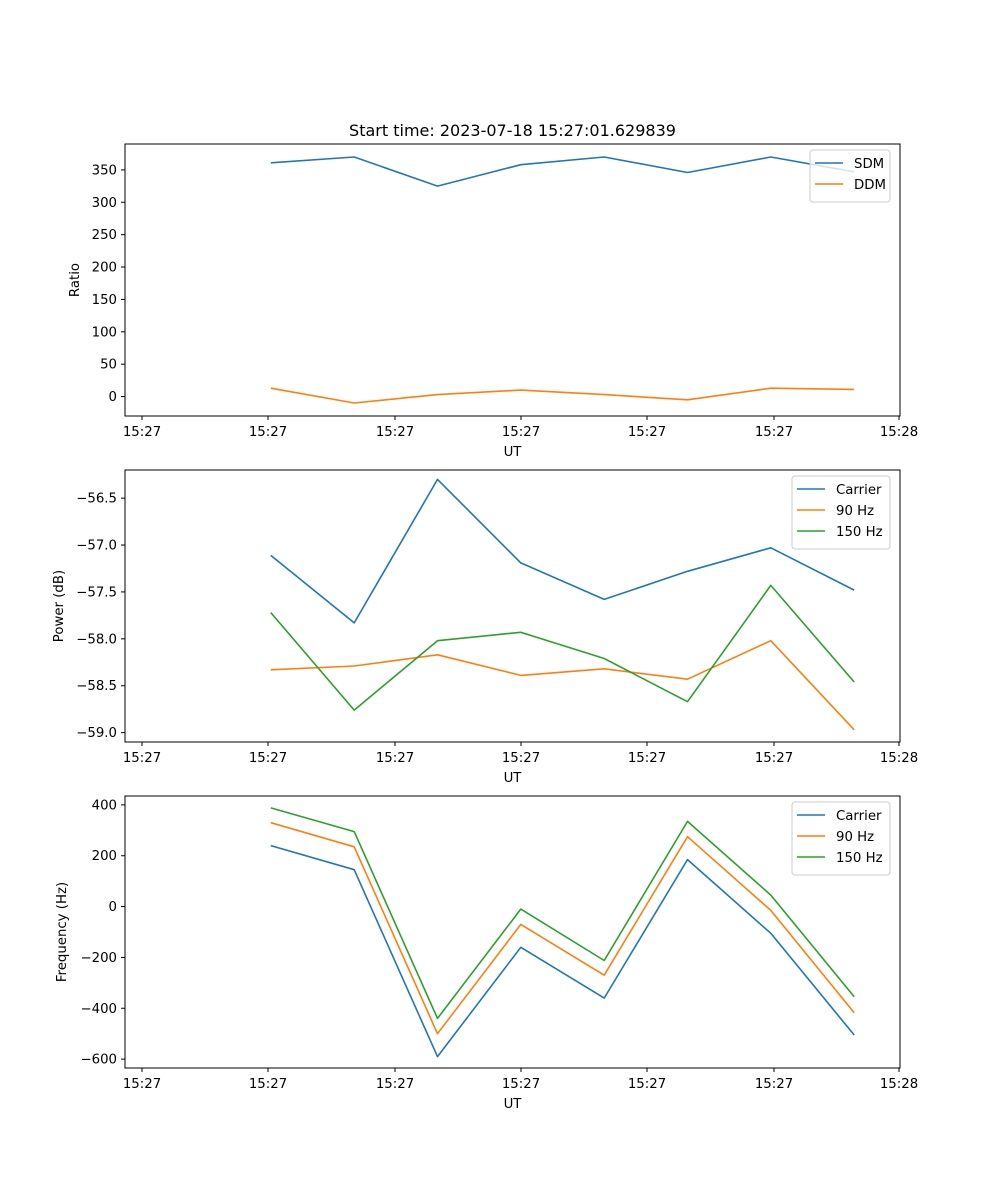  Describe the element at coordinates (104, 203) in the screenshot. I see `y-tick-label: 300` at that location.